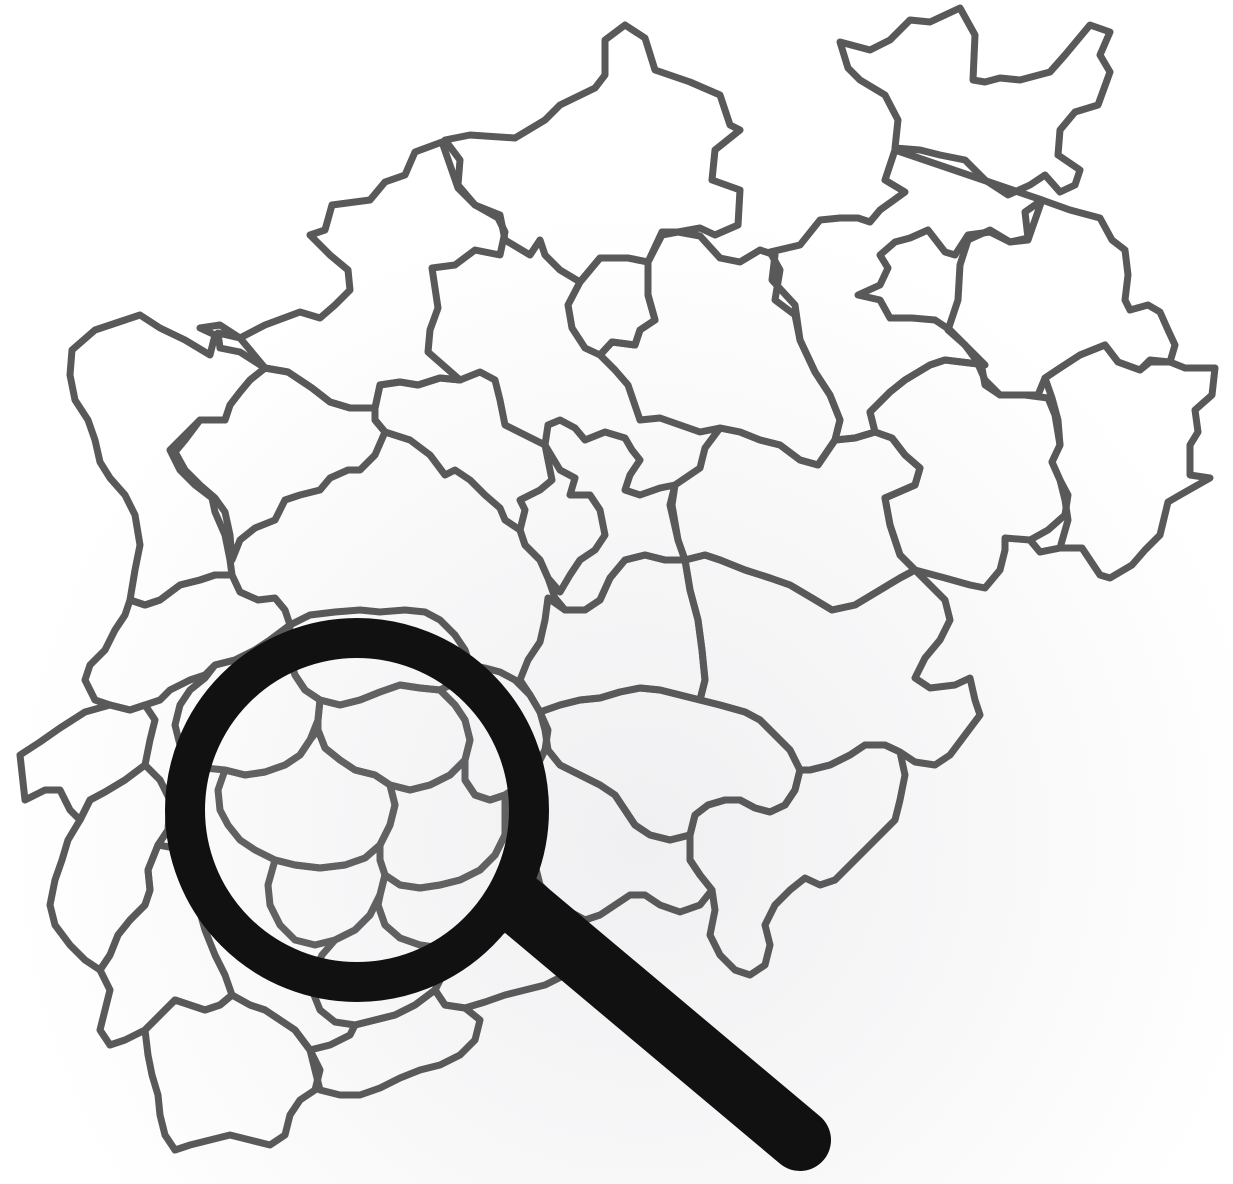 This screenshot has height=1184, width=1233. What do you see at coordinates (660, 1022) in the screenshot?
I see `magnifier-handle` at bounding box center [660, 1022].